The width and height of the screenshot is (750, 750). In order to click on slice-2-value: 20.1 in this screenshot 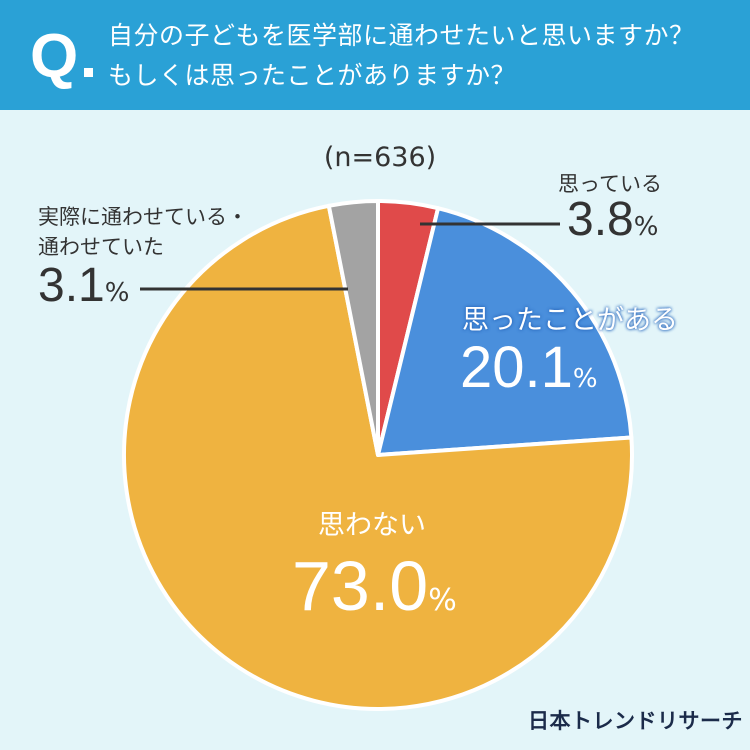, I will do `click(516, 367)`.